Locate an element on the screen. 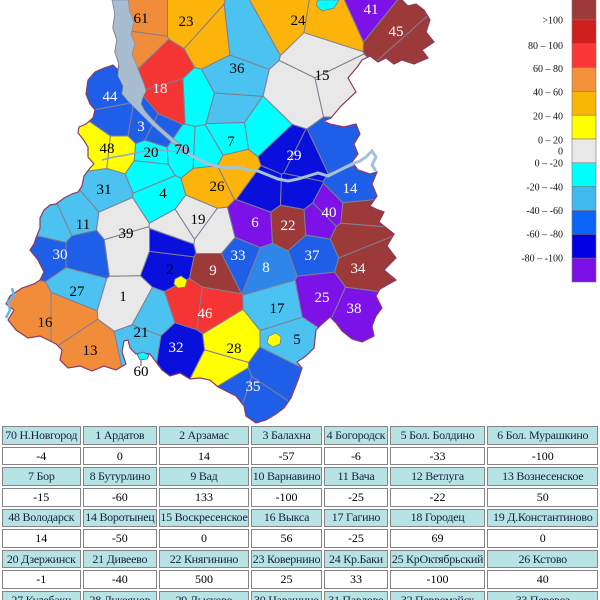 The height and width of the screenshot is (600, 600). svg-text: 27 is located at coordinates (78, 292).